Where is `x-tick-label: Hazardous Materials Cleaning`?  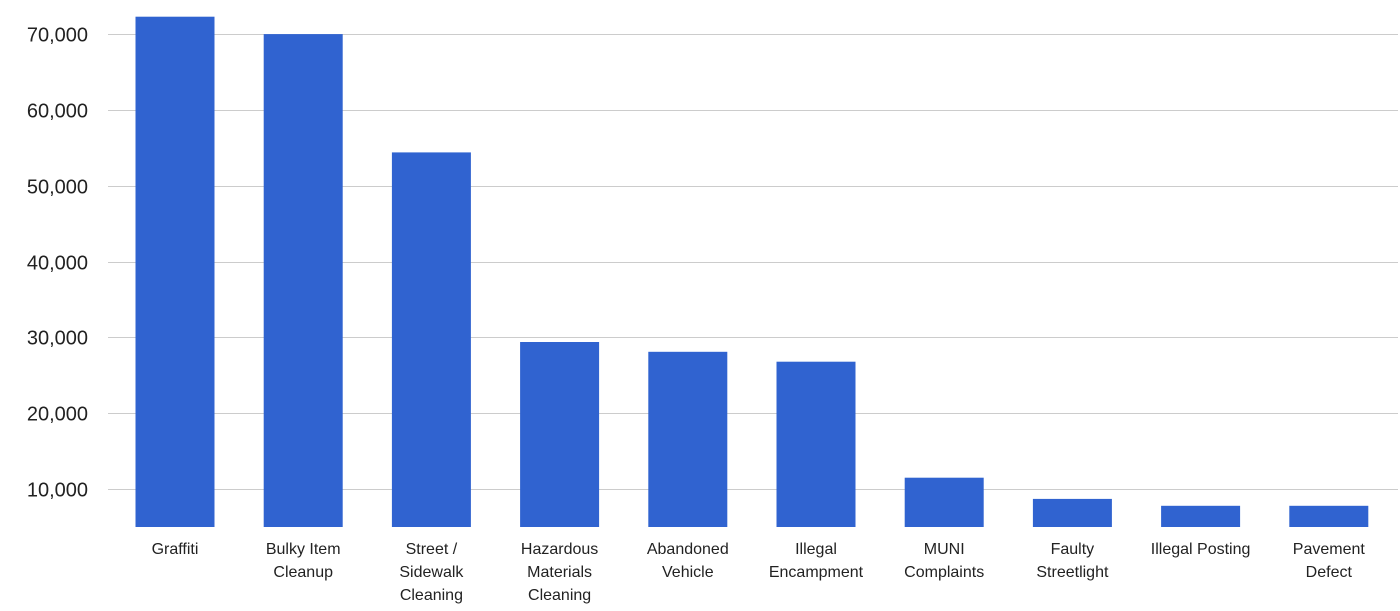
x-tick-label: Hazardous Materials Cleaning is located at coordinates (559, 572).